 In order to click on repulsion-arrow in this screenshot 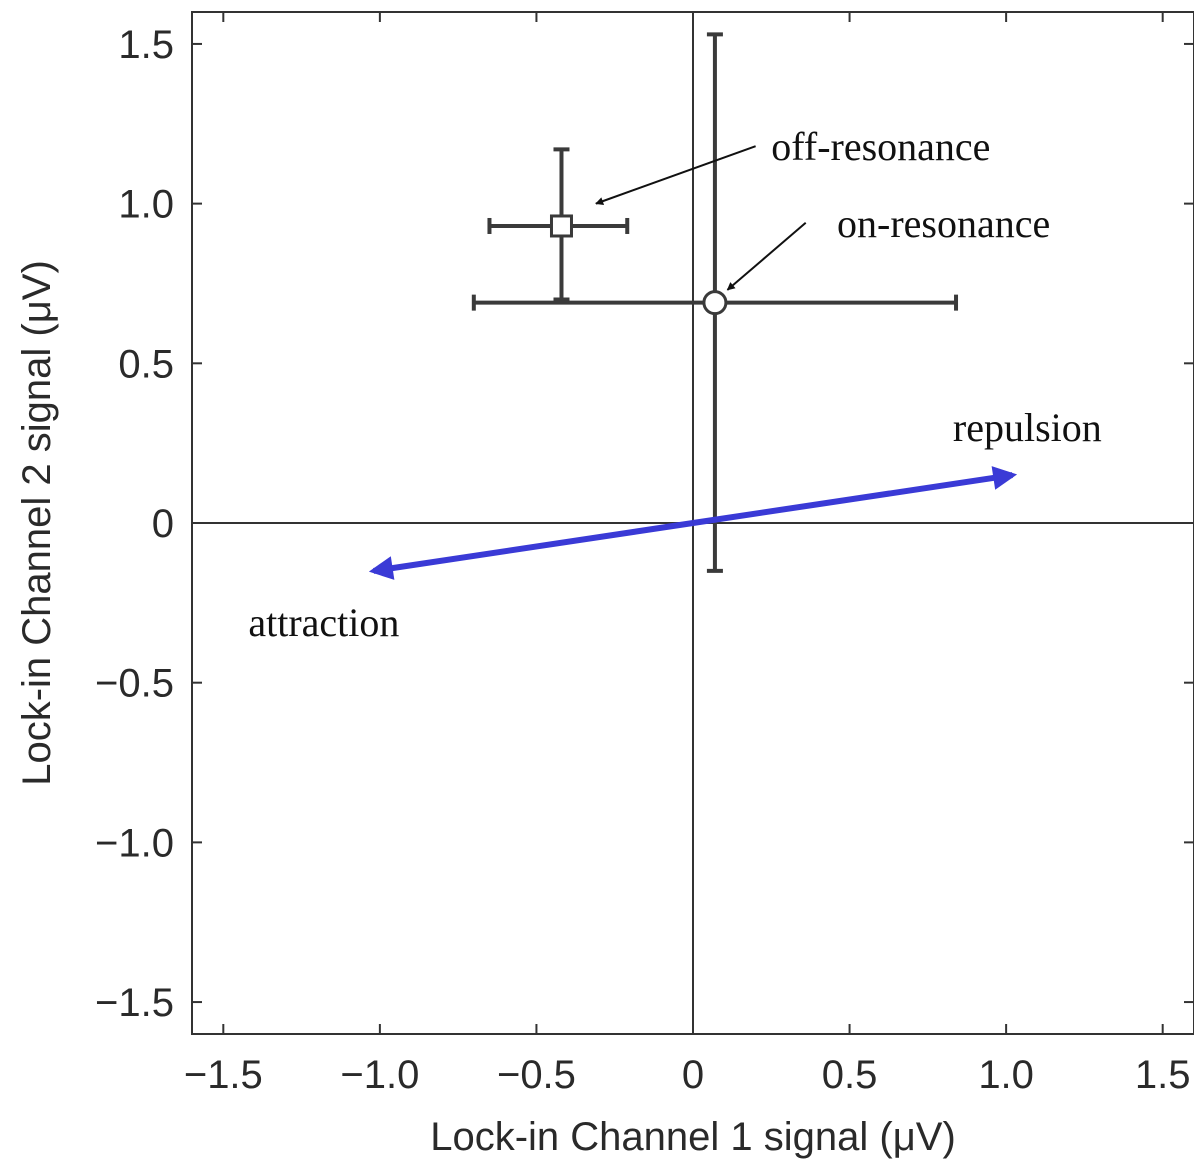, I will do `click(855, 496)`.